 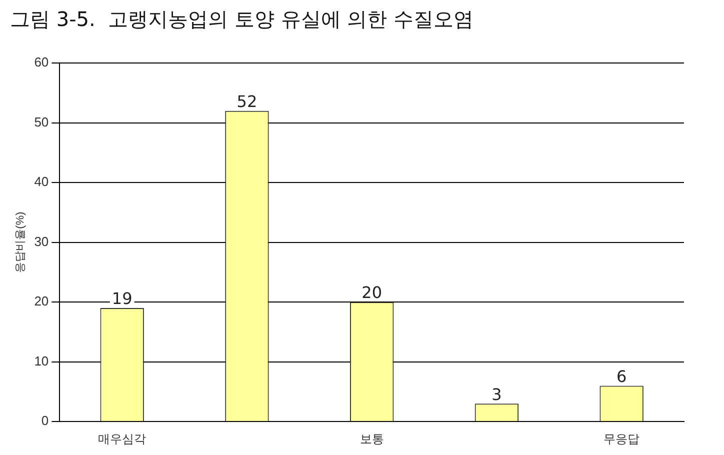 I want to click on y-axis-title: 응답비율(%), so click(x=20, y=242).